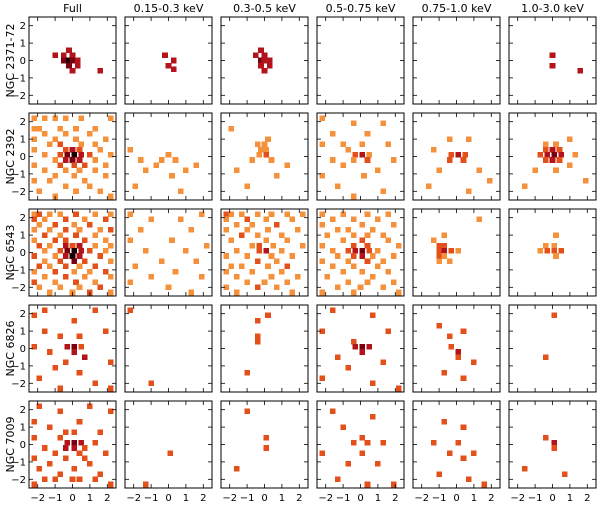 The height and width of the screenshot is (510, 600). I want to click on y-tick-label: 0, so click(23, 349).